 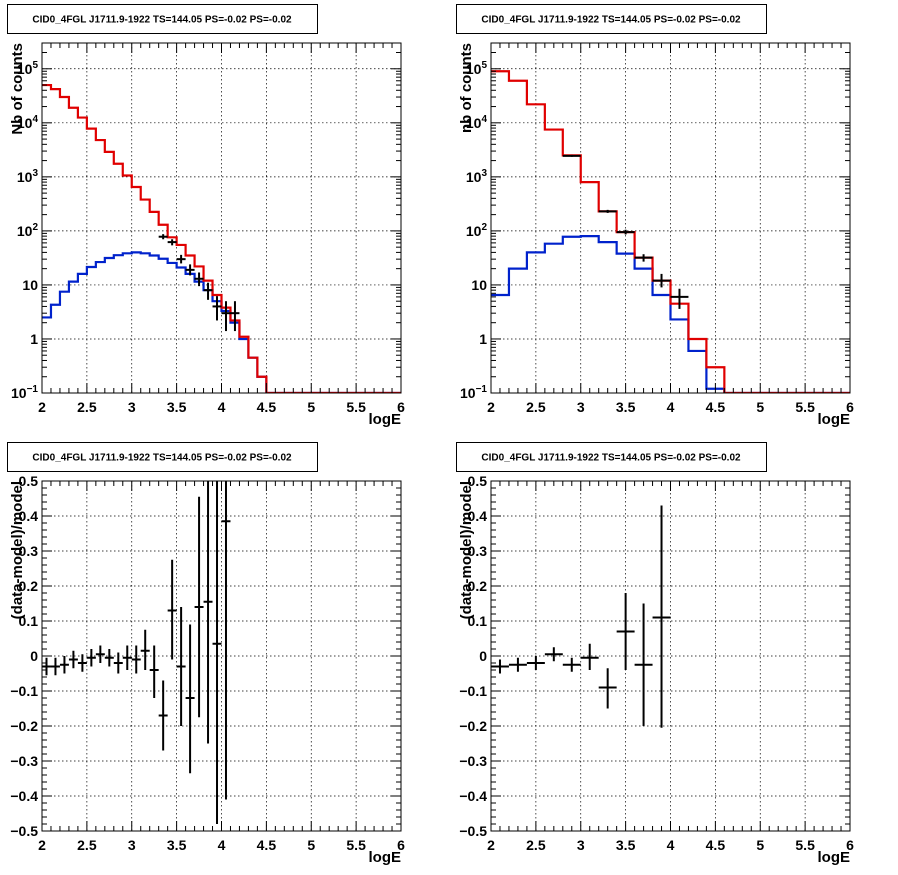 I want to click on histogram-source-model, so click(x=670, y=314).